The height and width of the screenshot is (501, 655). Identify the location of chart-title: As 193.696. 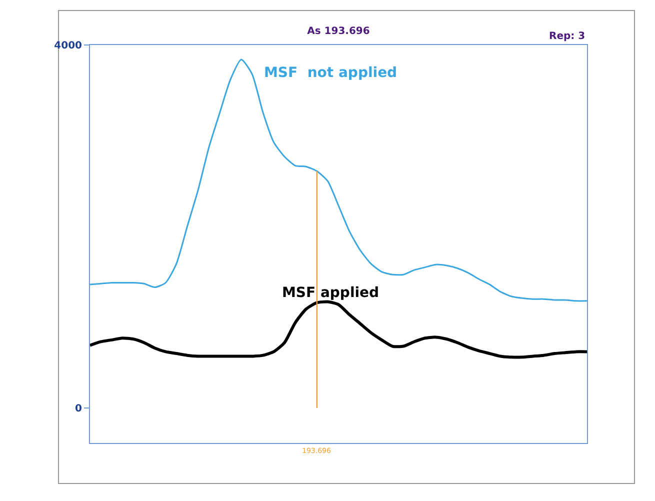
(338, 31).